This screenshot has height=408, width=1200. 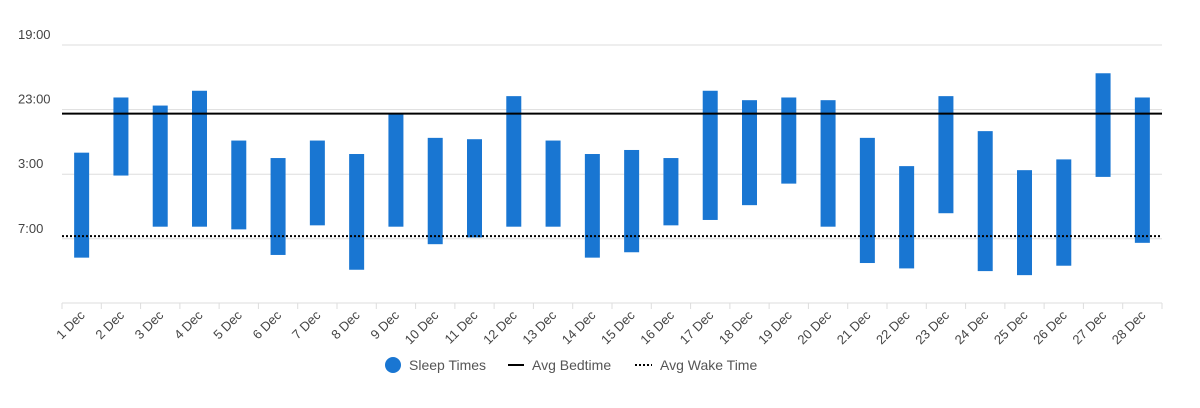 What do you see at coordinates (1011, 327) in the screenshot?
I see `x-tick-label: 25 Dec` at bounding box center [1011, 327].